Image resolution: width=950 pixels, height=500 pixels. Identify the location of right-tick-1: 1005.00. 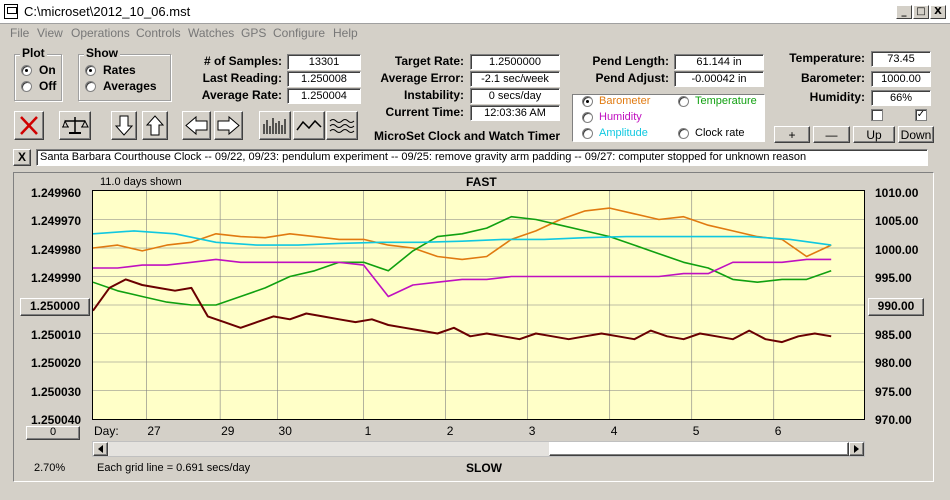
(897, 221).